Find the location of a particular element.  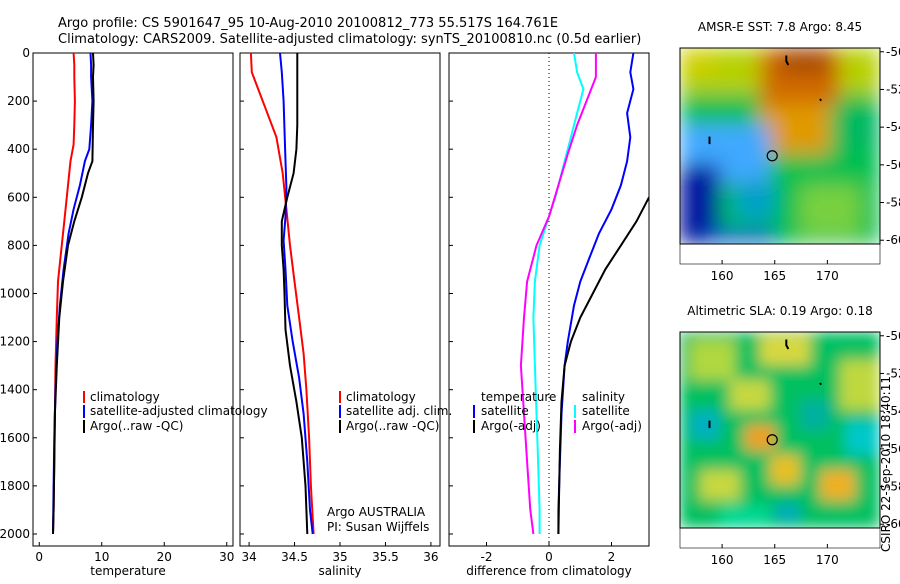

depth-tick-label: 600 is located at coordinates (18, 197).